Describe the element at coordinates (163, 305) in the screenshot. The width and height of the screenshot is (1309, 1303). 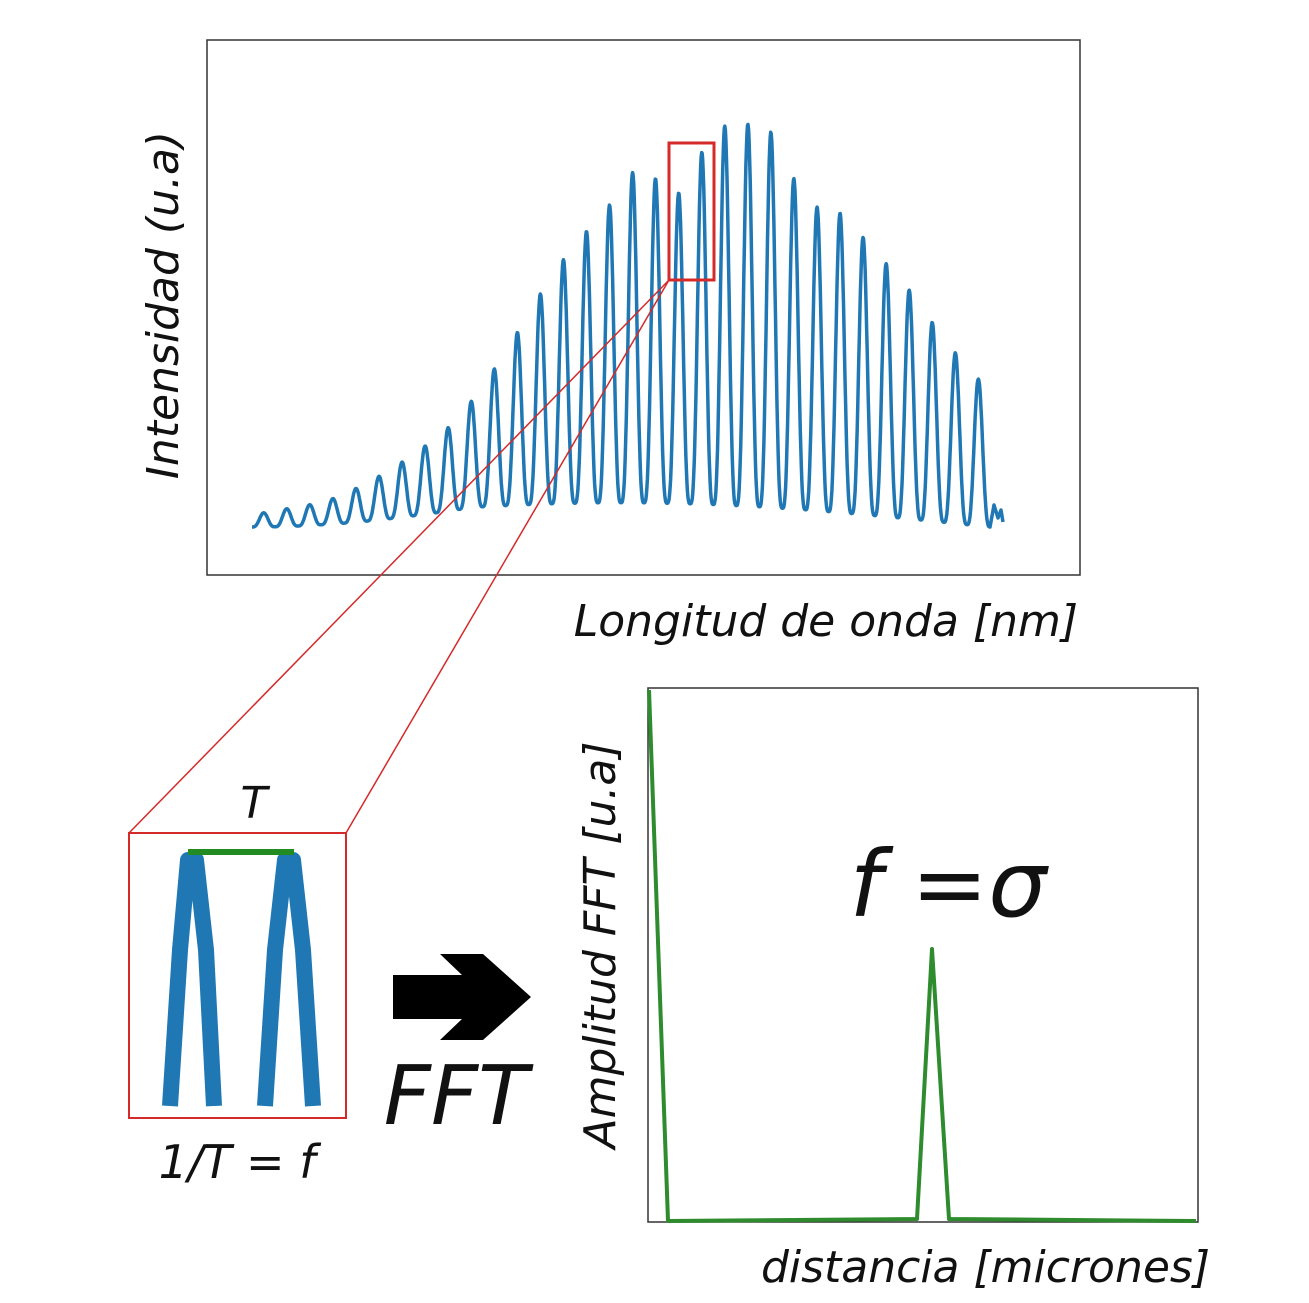
I see `spectrum-ylabel: Intensidad (u.a)` at that location.